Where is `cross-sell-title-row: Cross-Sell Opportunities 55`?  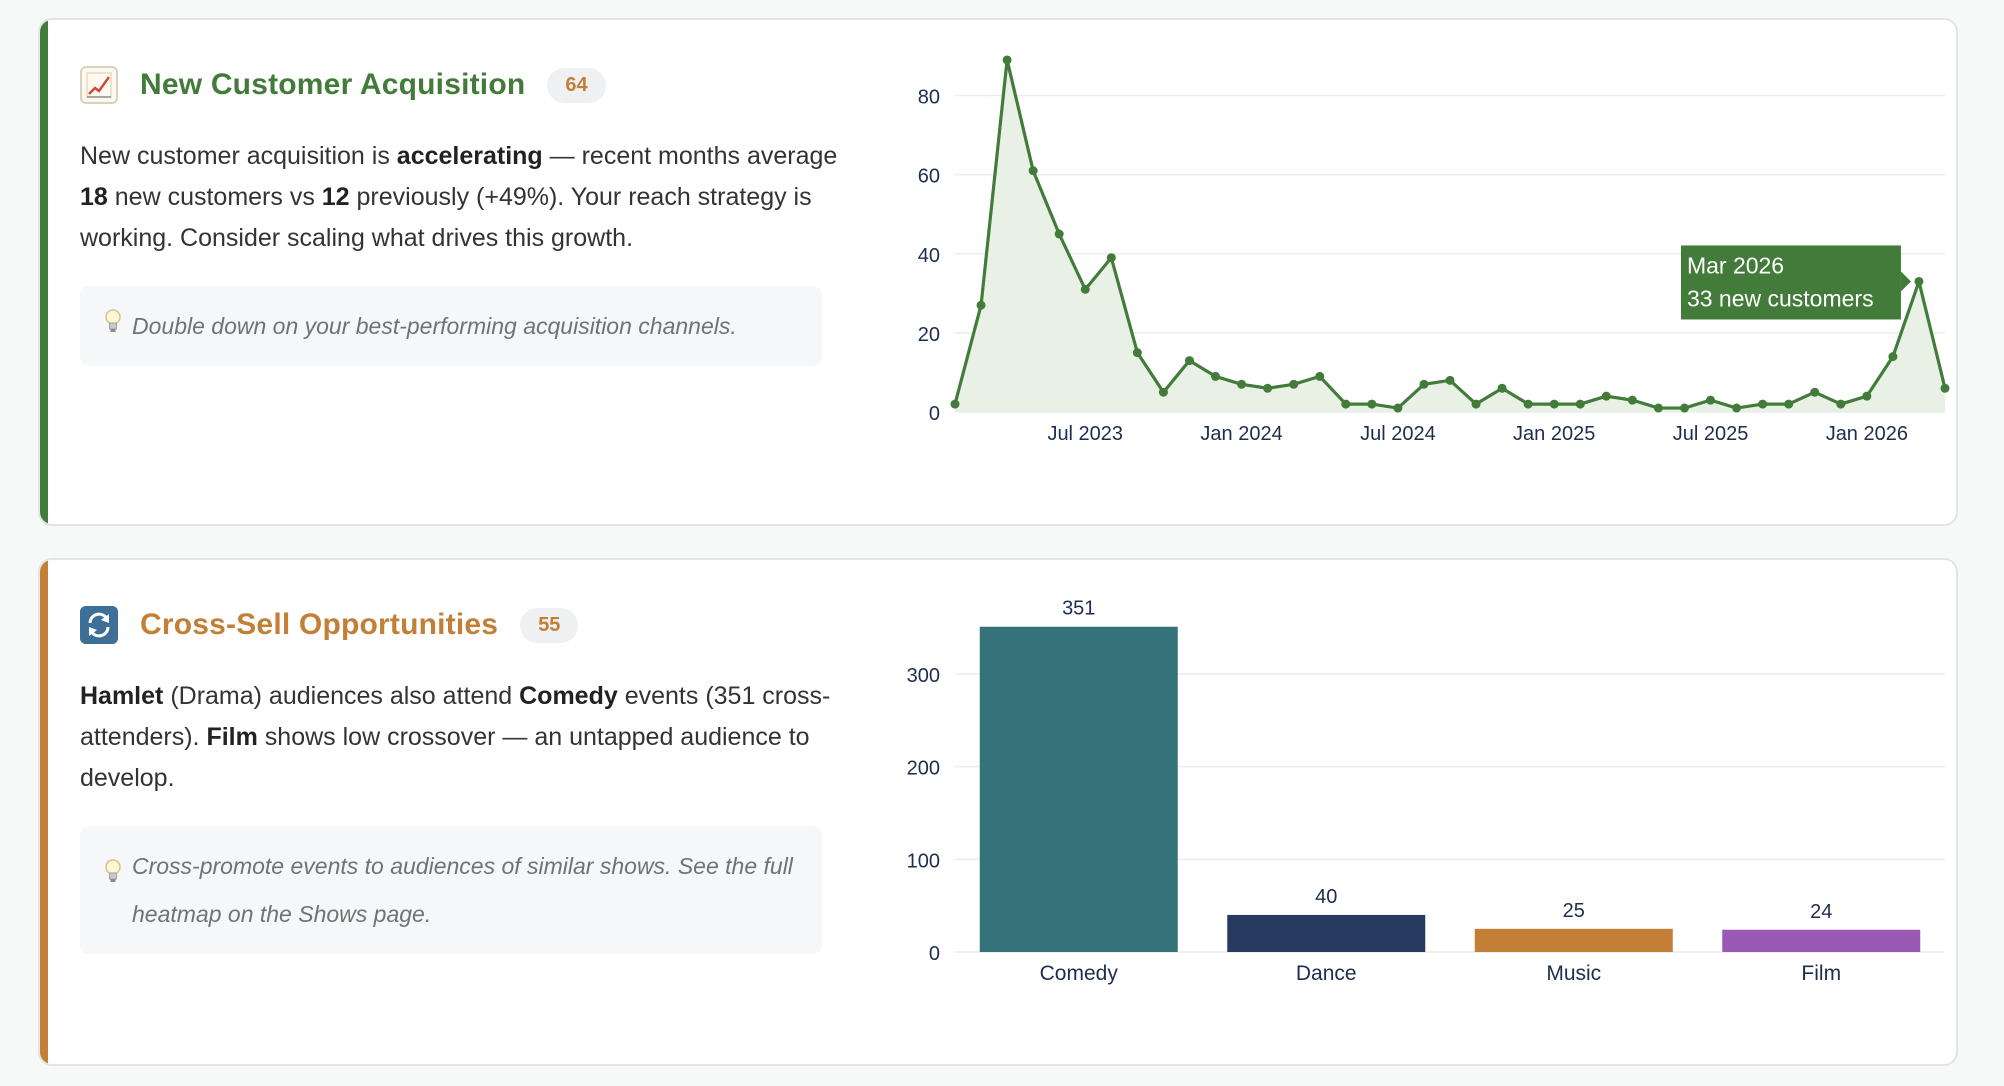 cross-sell-title-row: Cross-Sell Opportunities 55 is located at coordinates (329, 625).